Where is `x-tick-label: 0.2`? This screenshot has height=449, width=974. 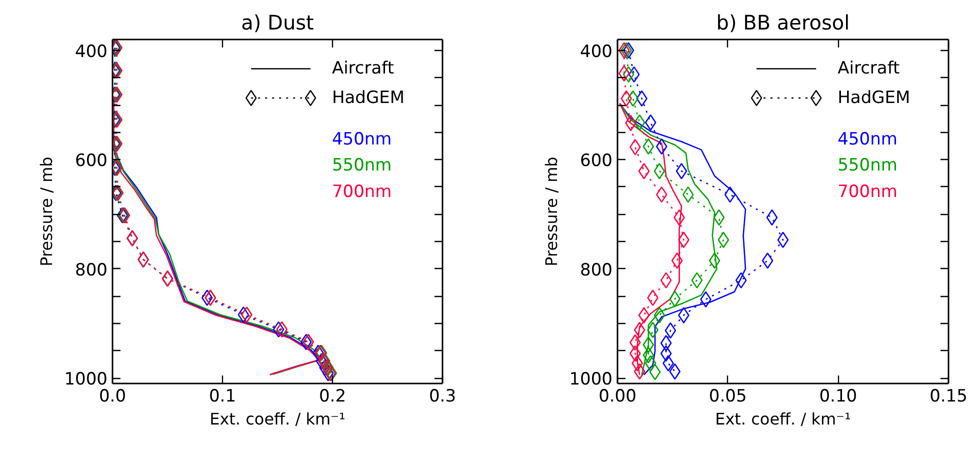 x-tick-label: 0.2 is located at coordinates (332, 396).